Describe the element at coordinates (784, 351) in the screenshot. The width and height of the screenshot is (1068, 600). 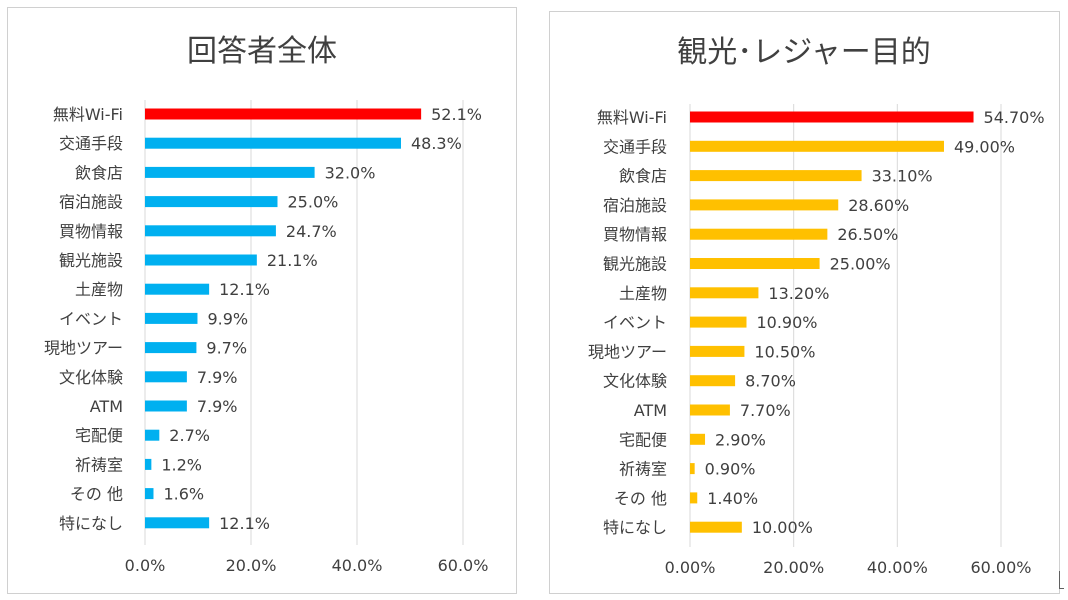
I see `data-label: 10.50%` at that location.